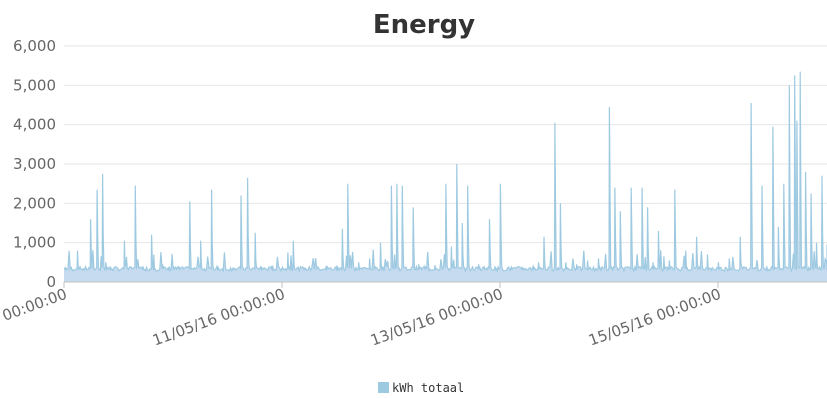  Describe the element at coordinates (424, 25) in the screenshot. I see `chart-title: Energy` at that location.